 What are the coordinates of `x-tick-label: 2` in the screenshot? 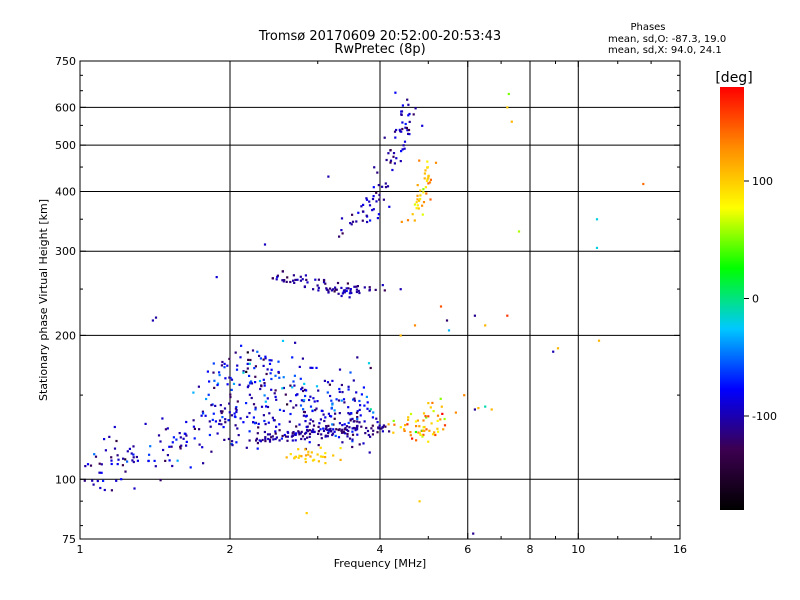 It's located at (230, 549).